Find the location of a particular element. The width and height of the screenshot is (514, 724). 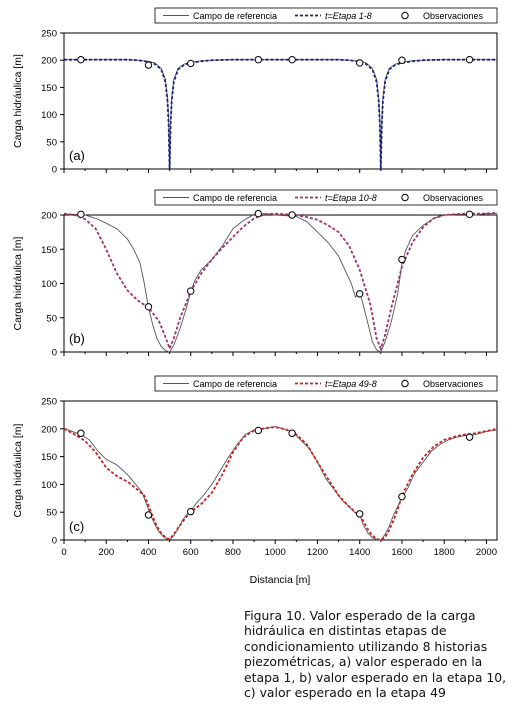

legend-estimate-label: t=Etapa 1-8 is located at coordinates (348, 16).